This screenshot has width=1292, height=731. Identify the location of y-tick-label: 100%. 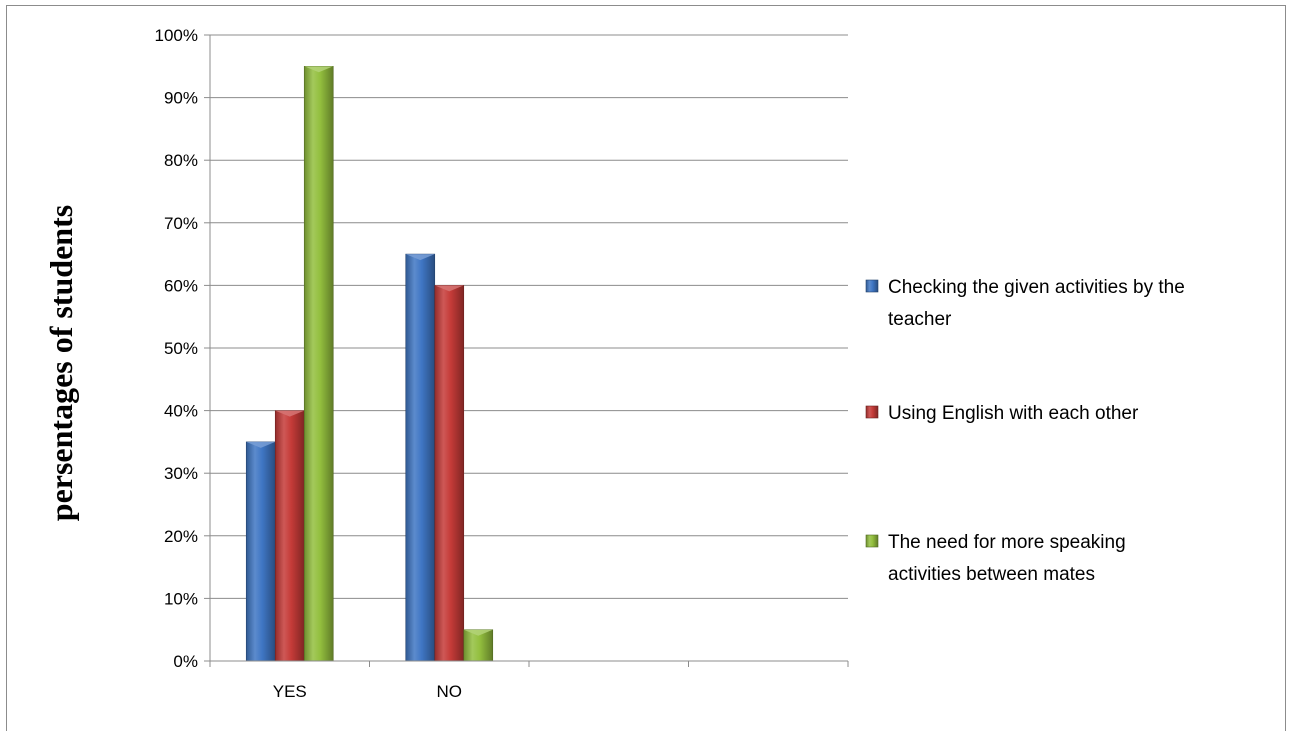
(176, 35).